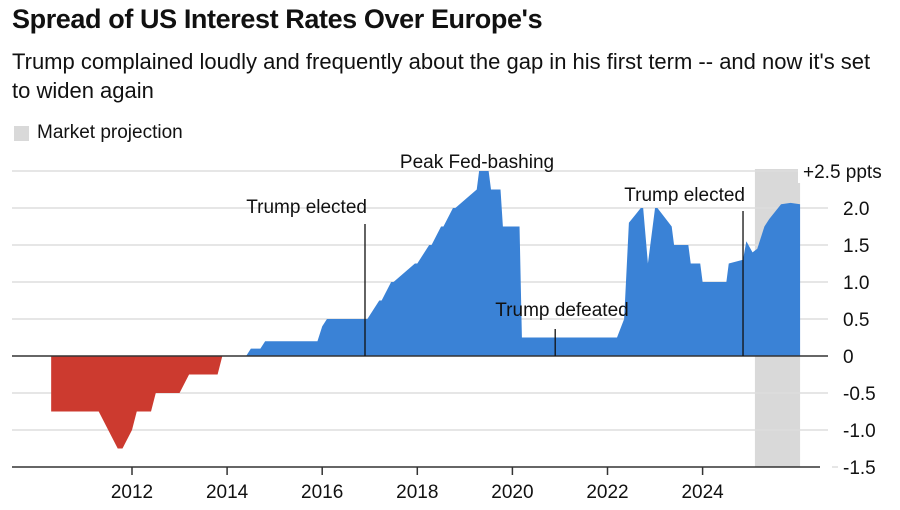  I want to click on y-tick-label: 0, so click(848, 357).